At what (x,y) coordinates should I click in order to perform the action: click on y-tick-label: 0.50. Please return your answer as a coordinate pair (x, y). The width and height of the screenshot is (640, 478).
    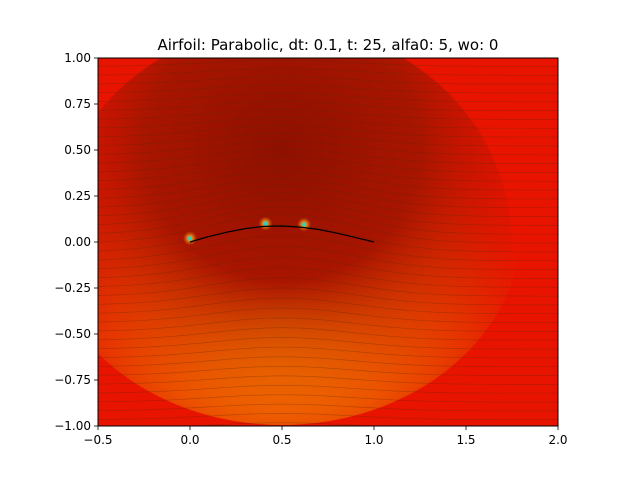
    Looking at the image, I should click on (77, 150).